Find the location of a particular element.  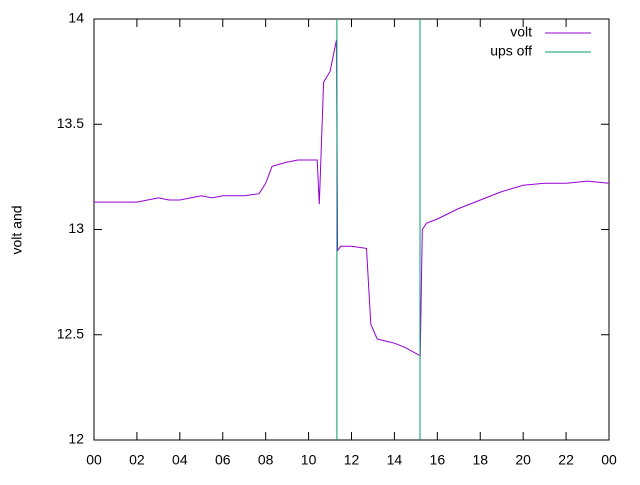

y-tick-label: 13.5 is located at coordinates (70, 123).